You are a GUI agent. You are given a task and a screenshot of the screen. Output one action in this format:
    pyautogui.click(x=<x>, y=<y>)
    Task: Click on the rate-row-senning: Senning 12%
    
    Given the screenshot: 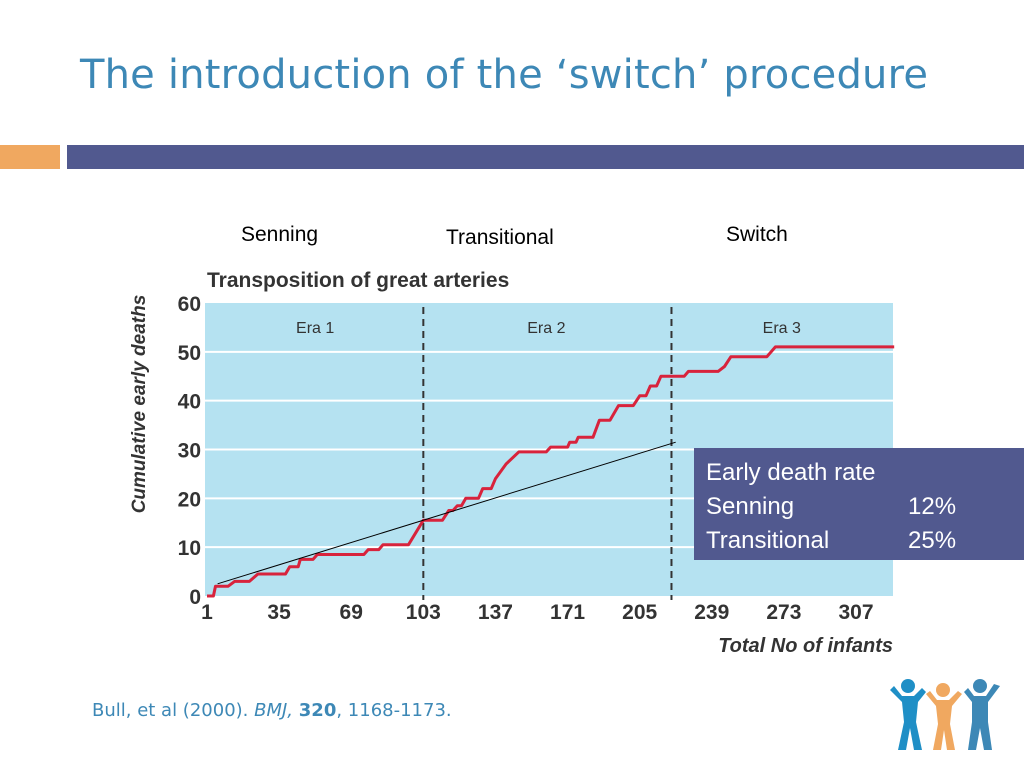 What is the action you would take?
    pyautogui.click(x=865, y=507)
    